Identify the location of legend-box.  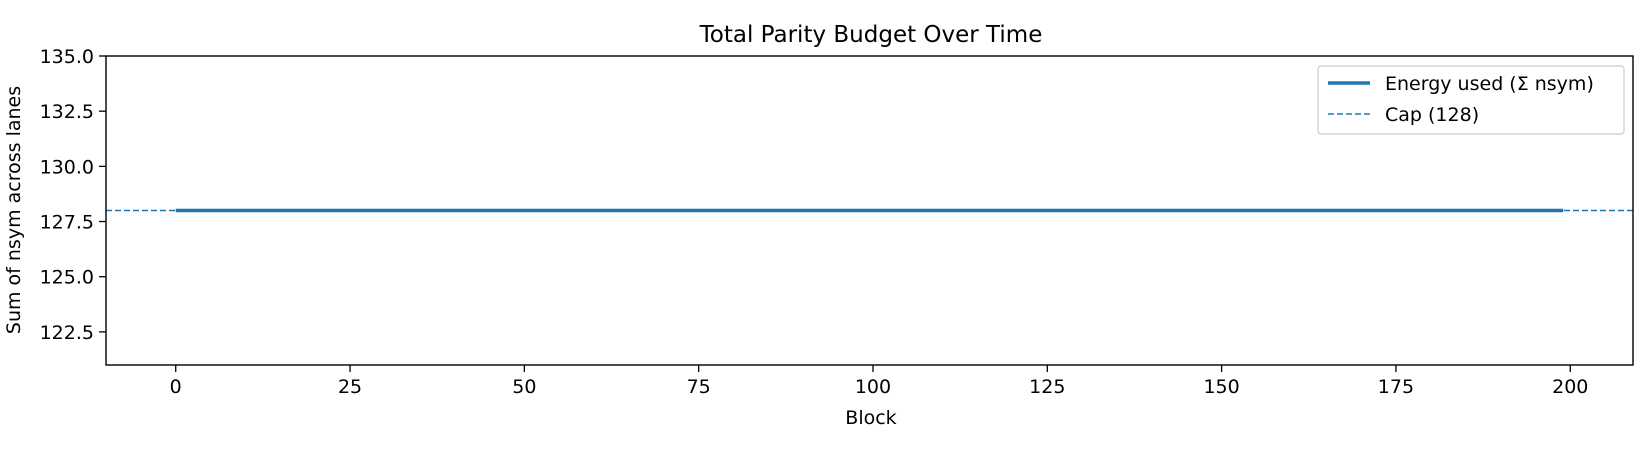
(1471, 100).